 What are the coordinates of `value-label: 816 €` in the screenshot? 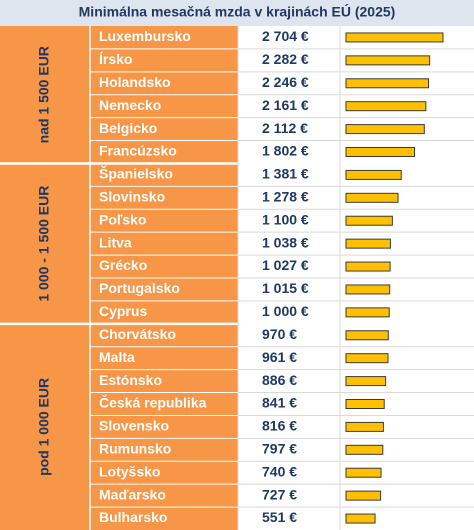 It's located at (279, 426).